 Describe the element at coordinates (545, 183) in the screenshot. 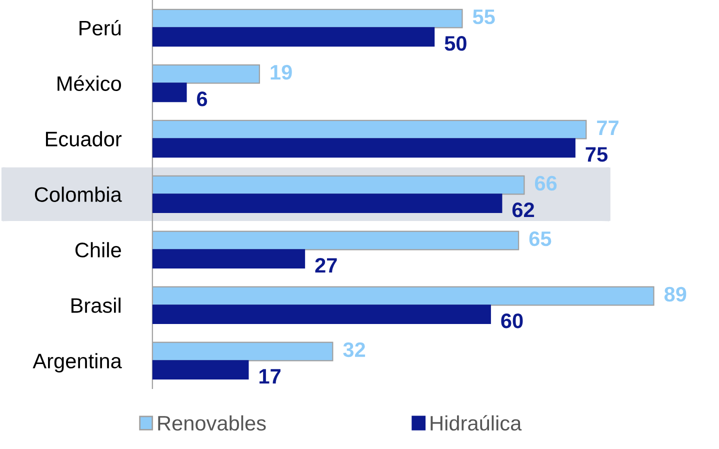

I see `data-label: 66` at that location.